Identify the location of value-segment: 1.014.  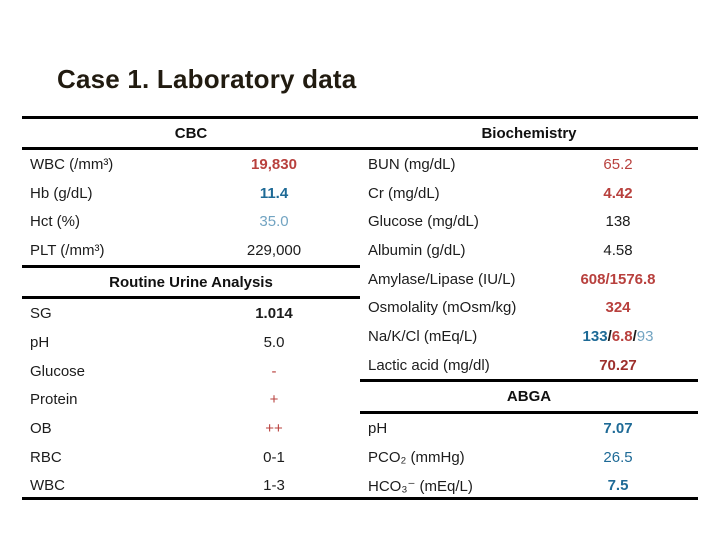
(274, 314).